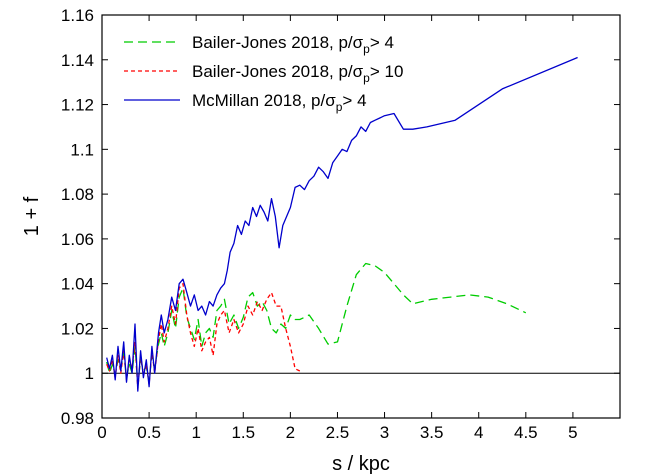  What do you see at coordinates (290, 432) in the screenshot?
I see `x-tick-label: 2` at bounding box center [290, 432].